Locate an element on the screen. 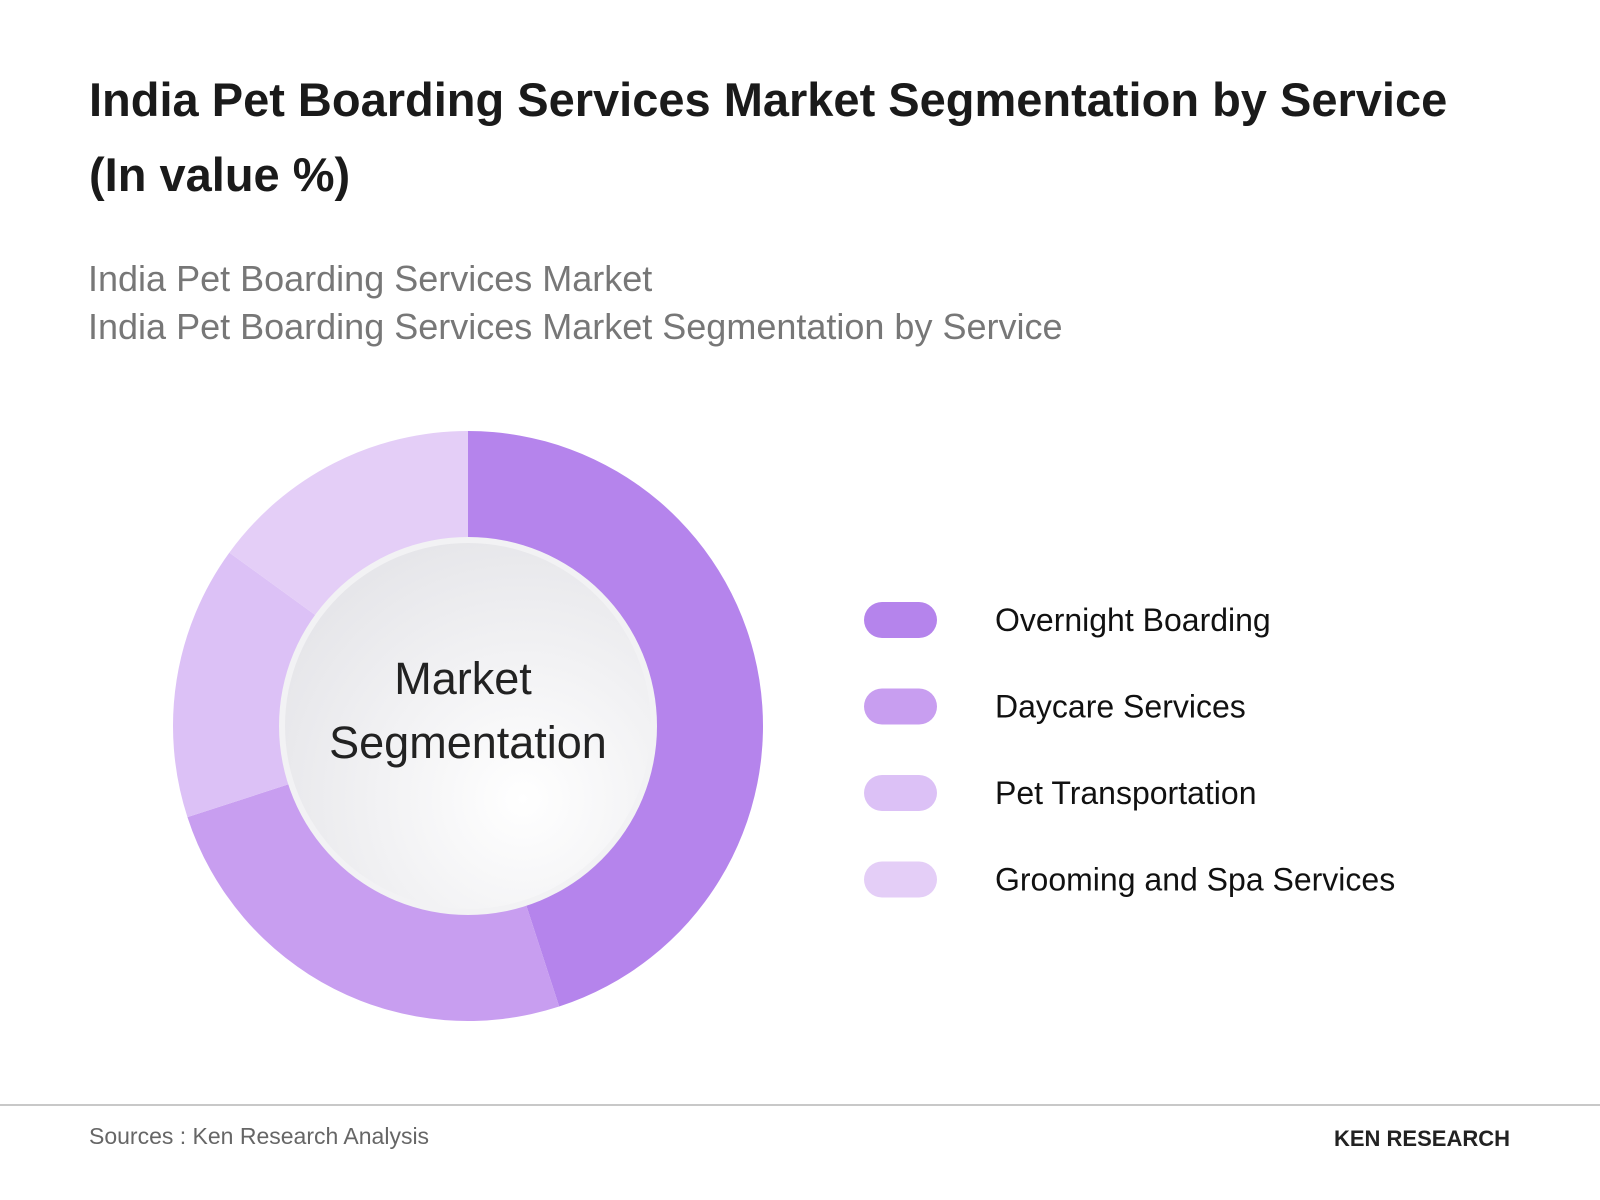 The width and height of the screenshot is (1600, 1200). subtitle: India Pet Boarding Services Market is located at coordinates (370, 278).